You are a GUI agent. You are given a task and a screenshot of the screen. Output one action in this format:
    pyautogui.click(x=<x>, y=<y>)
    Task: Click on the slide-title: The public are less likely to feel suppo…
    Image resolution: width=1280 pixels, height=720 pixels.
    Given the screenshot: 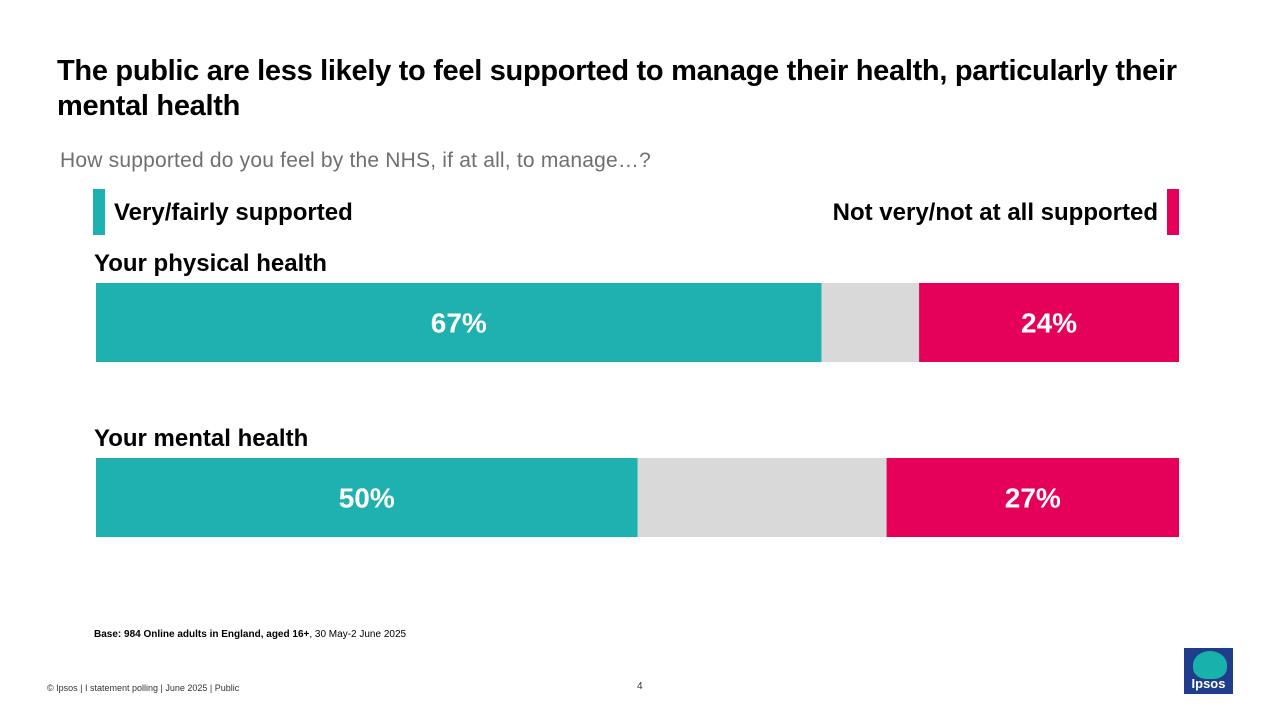 What is the action you would take?
    pyautogui.click(x=617, y=88)
    